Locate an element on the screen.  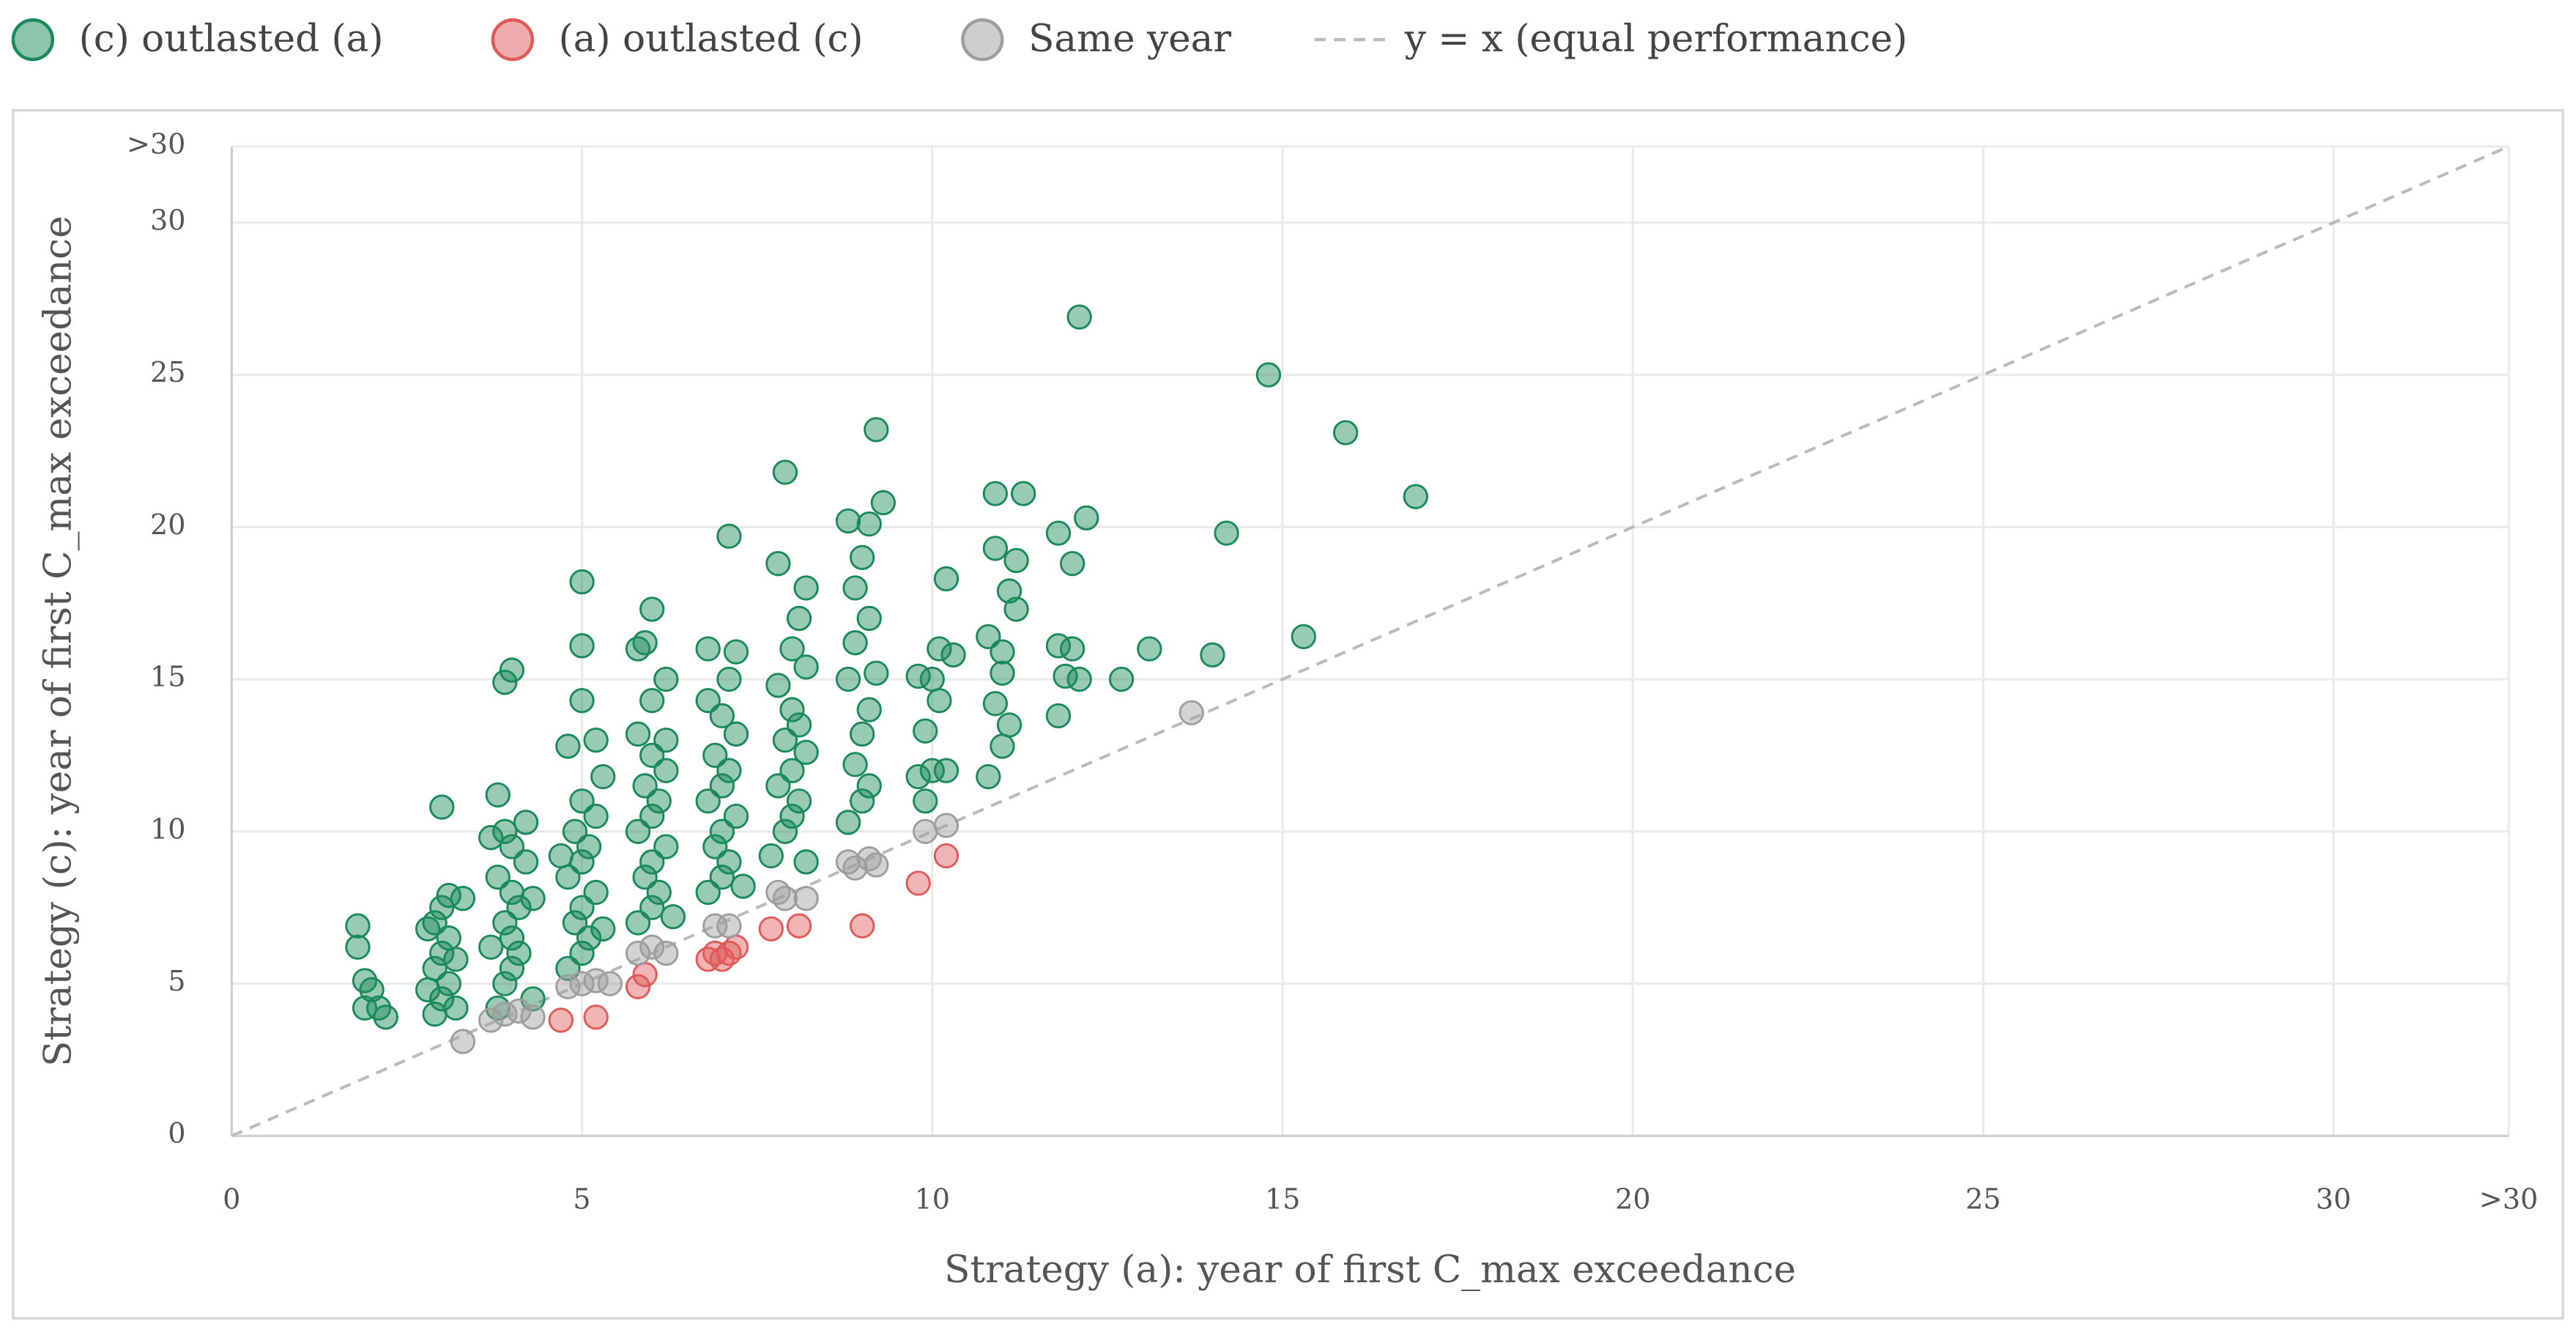
y-tick-label: >30 is located at coordinates (156, 143).